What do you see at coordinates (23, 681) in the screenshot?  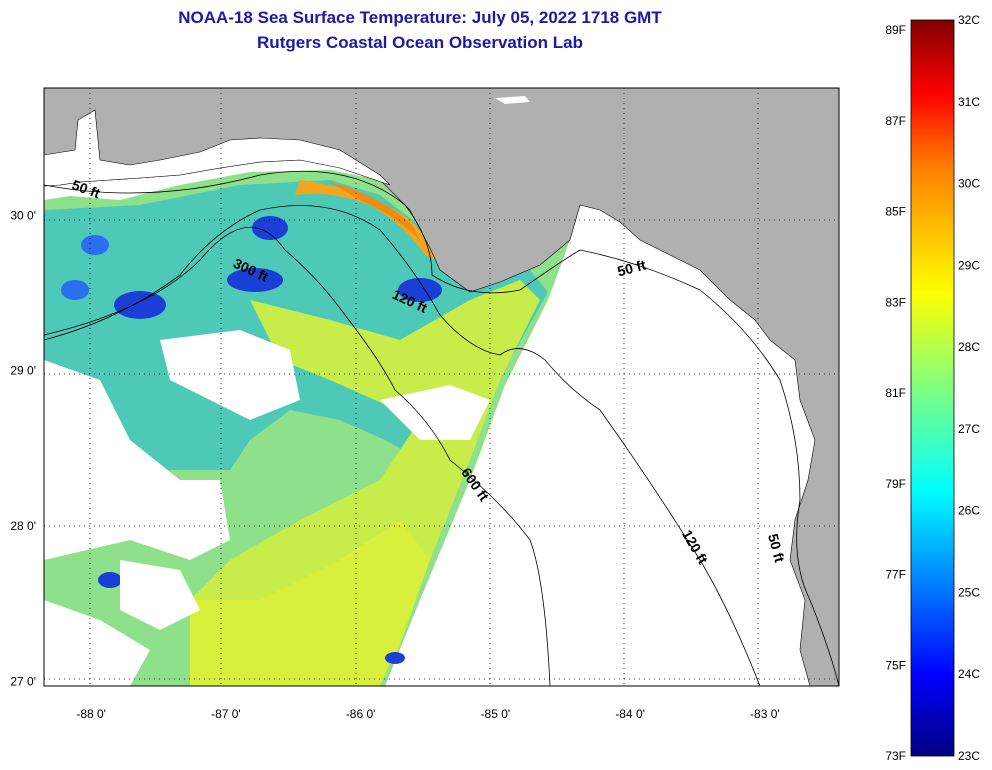 I see `lat-tick-label: 27 0'` at bounding box center [23, 681].